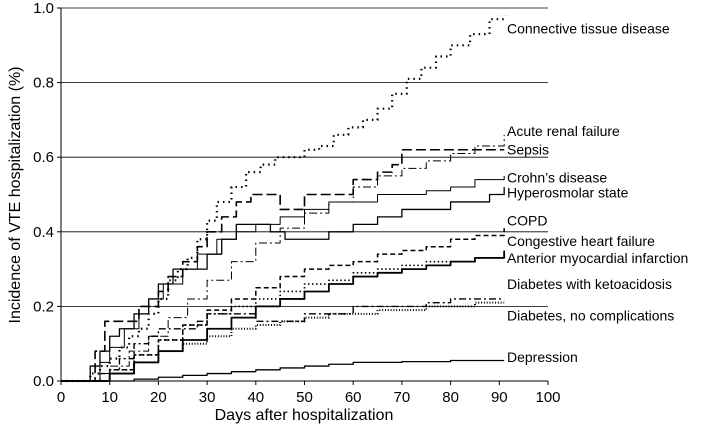 This screenshot has height=431, width=720. I want to click on series-label-9: Diabetes, no complications, so click(590, 316).